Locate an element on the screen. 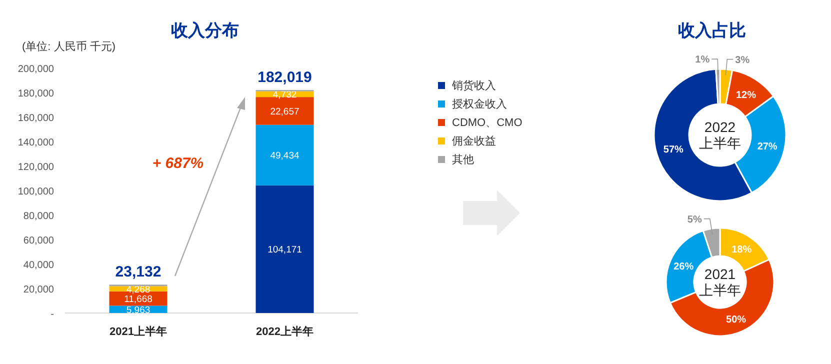  data-label: 5,963 is located at coordinates (138, 310).